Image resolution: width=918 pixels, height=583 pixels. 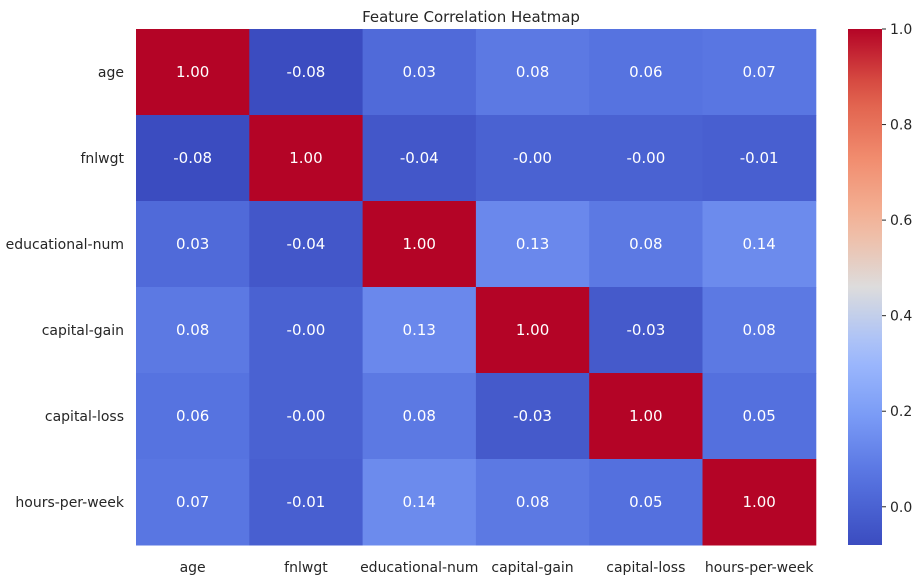 I want to click on cell-value-label-0-2: 0.03, so click(x=419, y=72).